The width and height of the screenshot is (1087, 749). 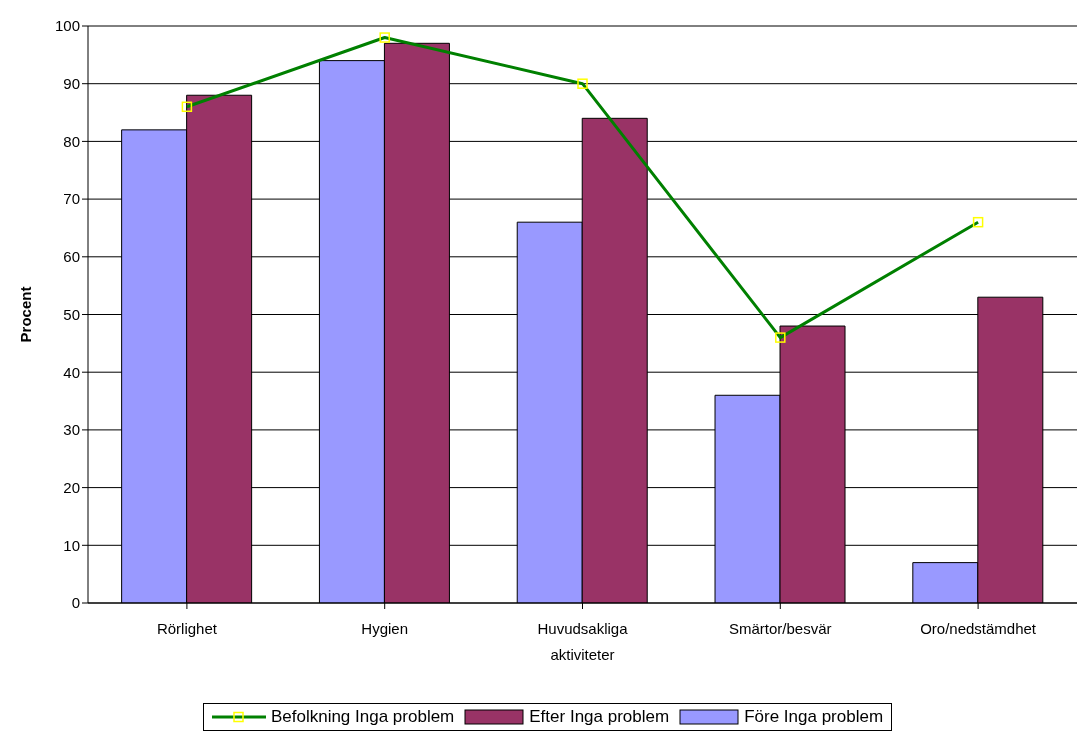 What do you see at coordinates (813, 717) in the screenshot?
I see `legend-label: Före Inga problem` at bounding box center [813, 717].